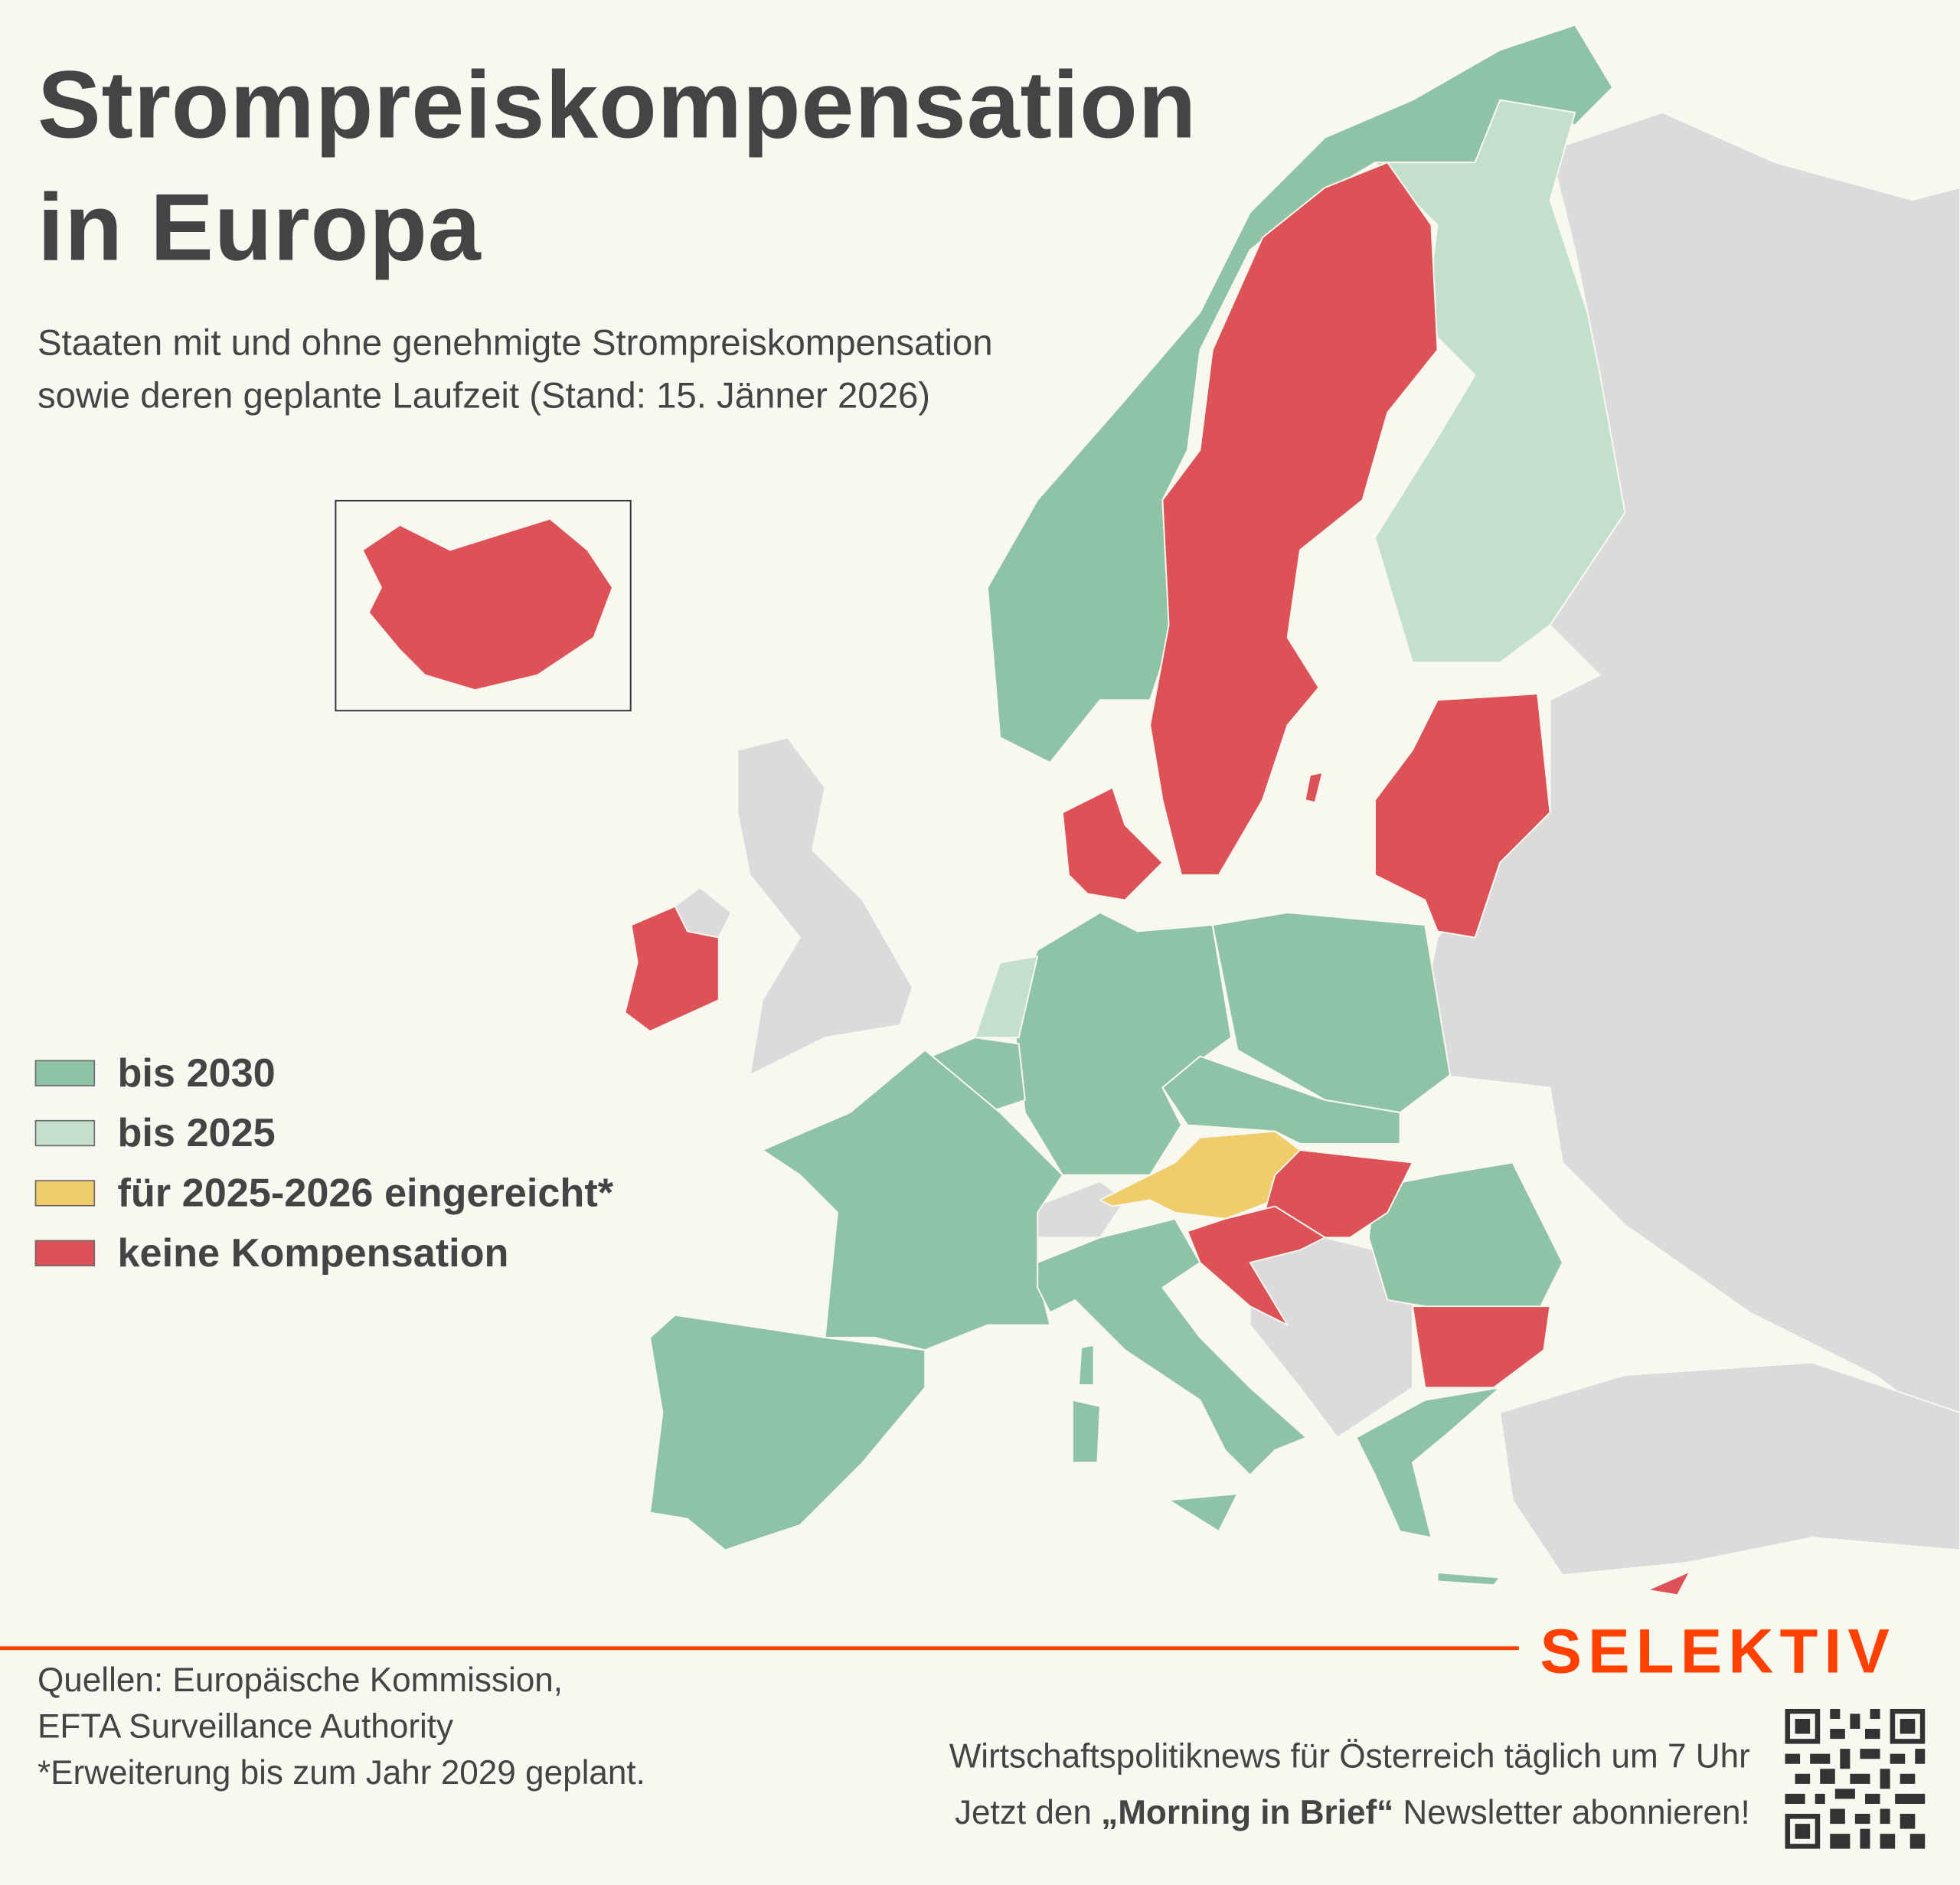  What do you see at coordinates (1729, 1468) in the screenshot?
I see `country-turkey` at bounding box center [1729, 1468].